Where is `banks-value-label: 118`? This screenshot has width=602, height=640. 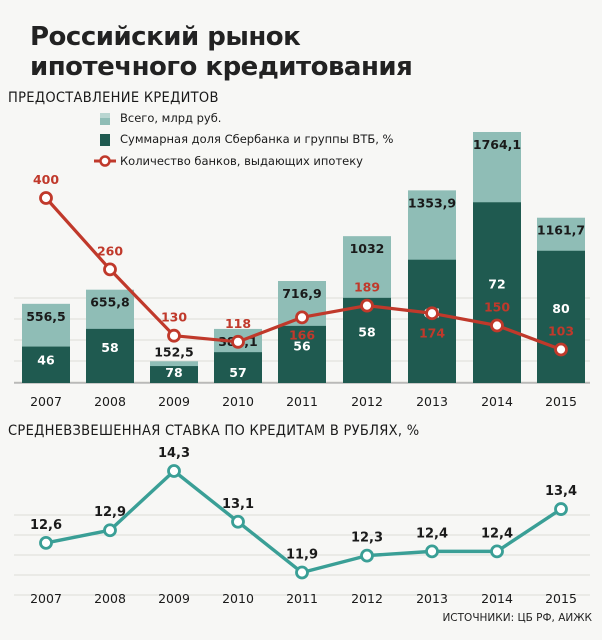
banks-value-label: 118 is located at coordinates (238, 323).